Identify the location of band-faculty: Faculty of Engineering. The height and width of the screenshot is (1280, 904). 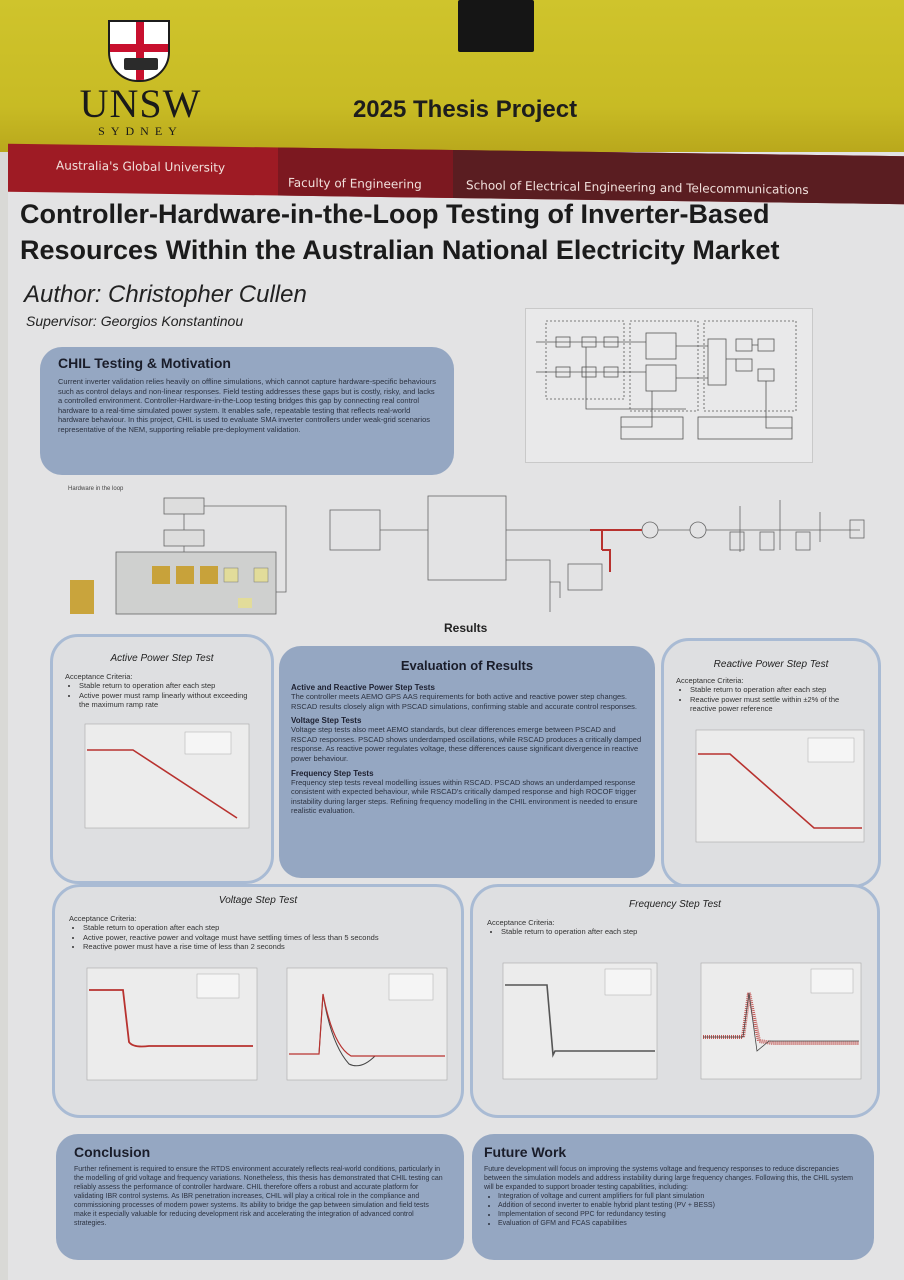
(355, 183).